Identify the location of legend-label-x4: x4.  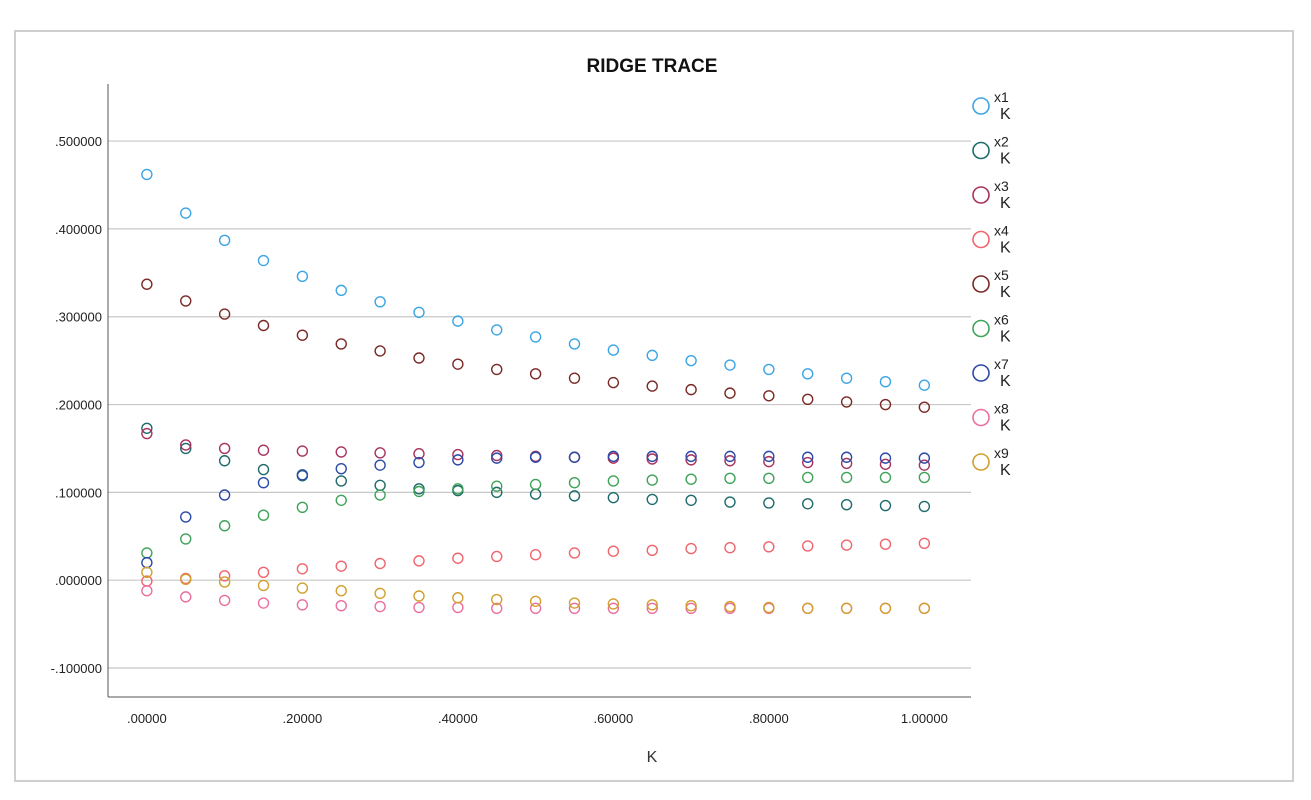
(1001, 231).